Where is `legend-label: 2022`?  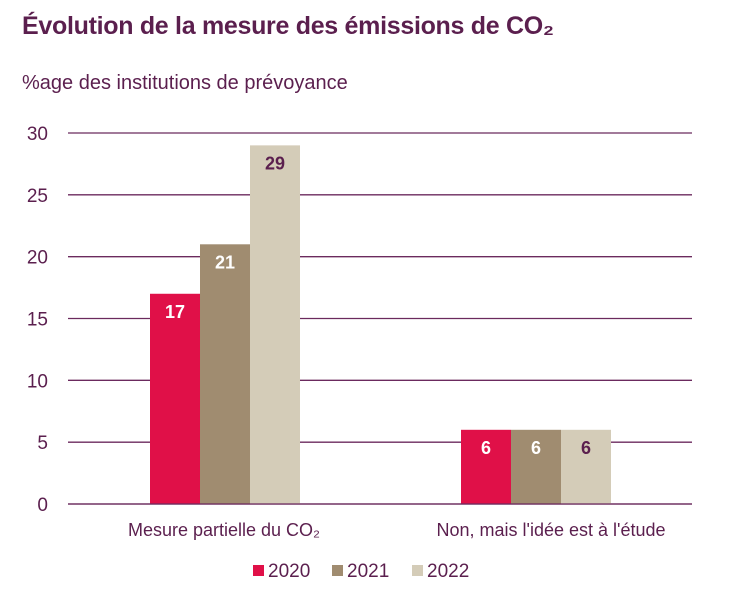
legend-label: 2022 is located at coordinates (448, 571).